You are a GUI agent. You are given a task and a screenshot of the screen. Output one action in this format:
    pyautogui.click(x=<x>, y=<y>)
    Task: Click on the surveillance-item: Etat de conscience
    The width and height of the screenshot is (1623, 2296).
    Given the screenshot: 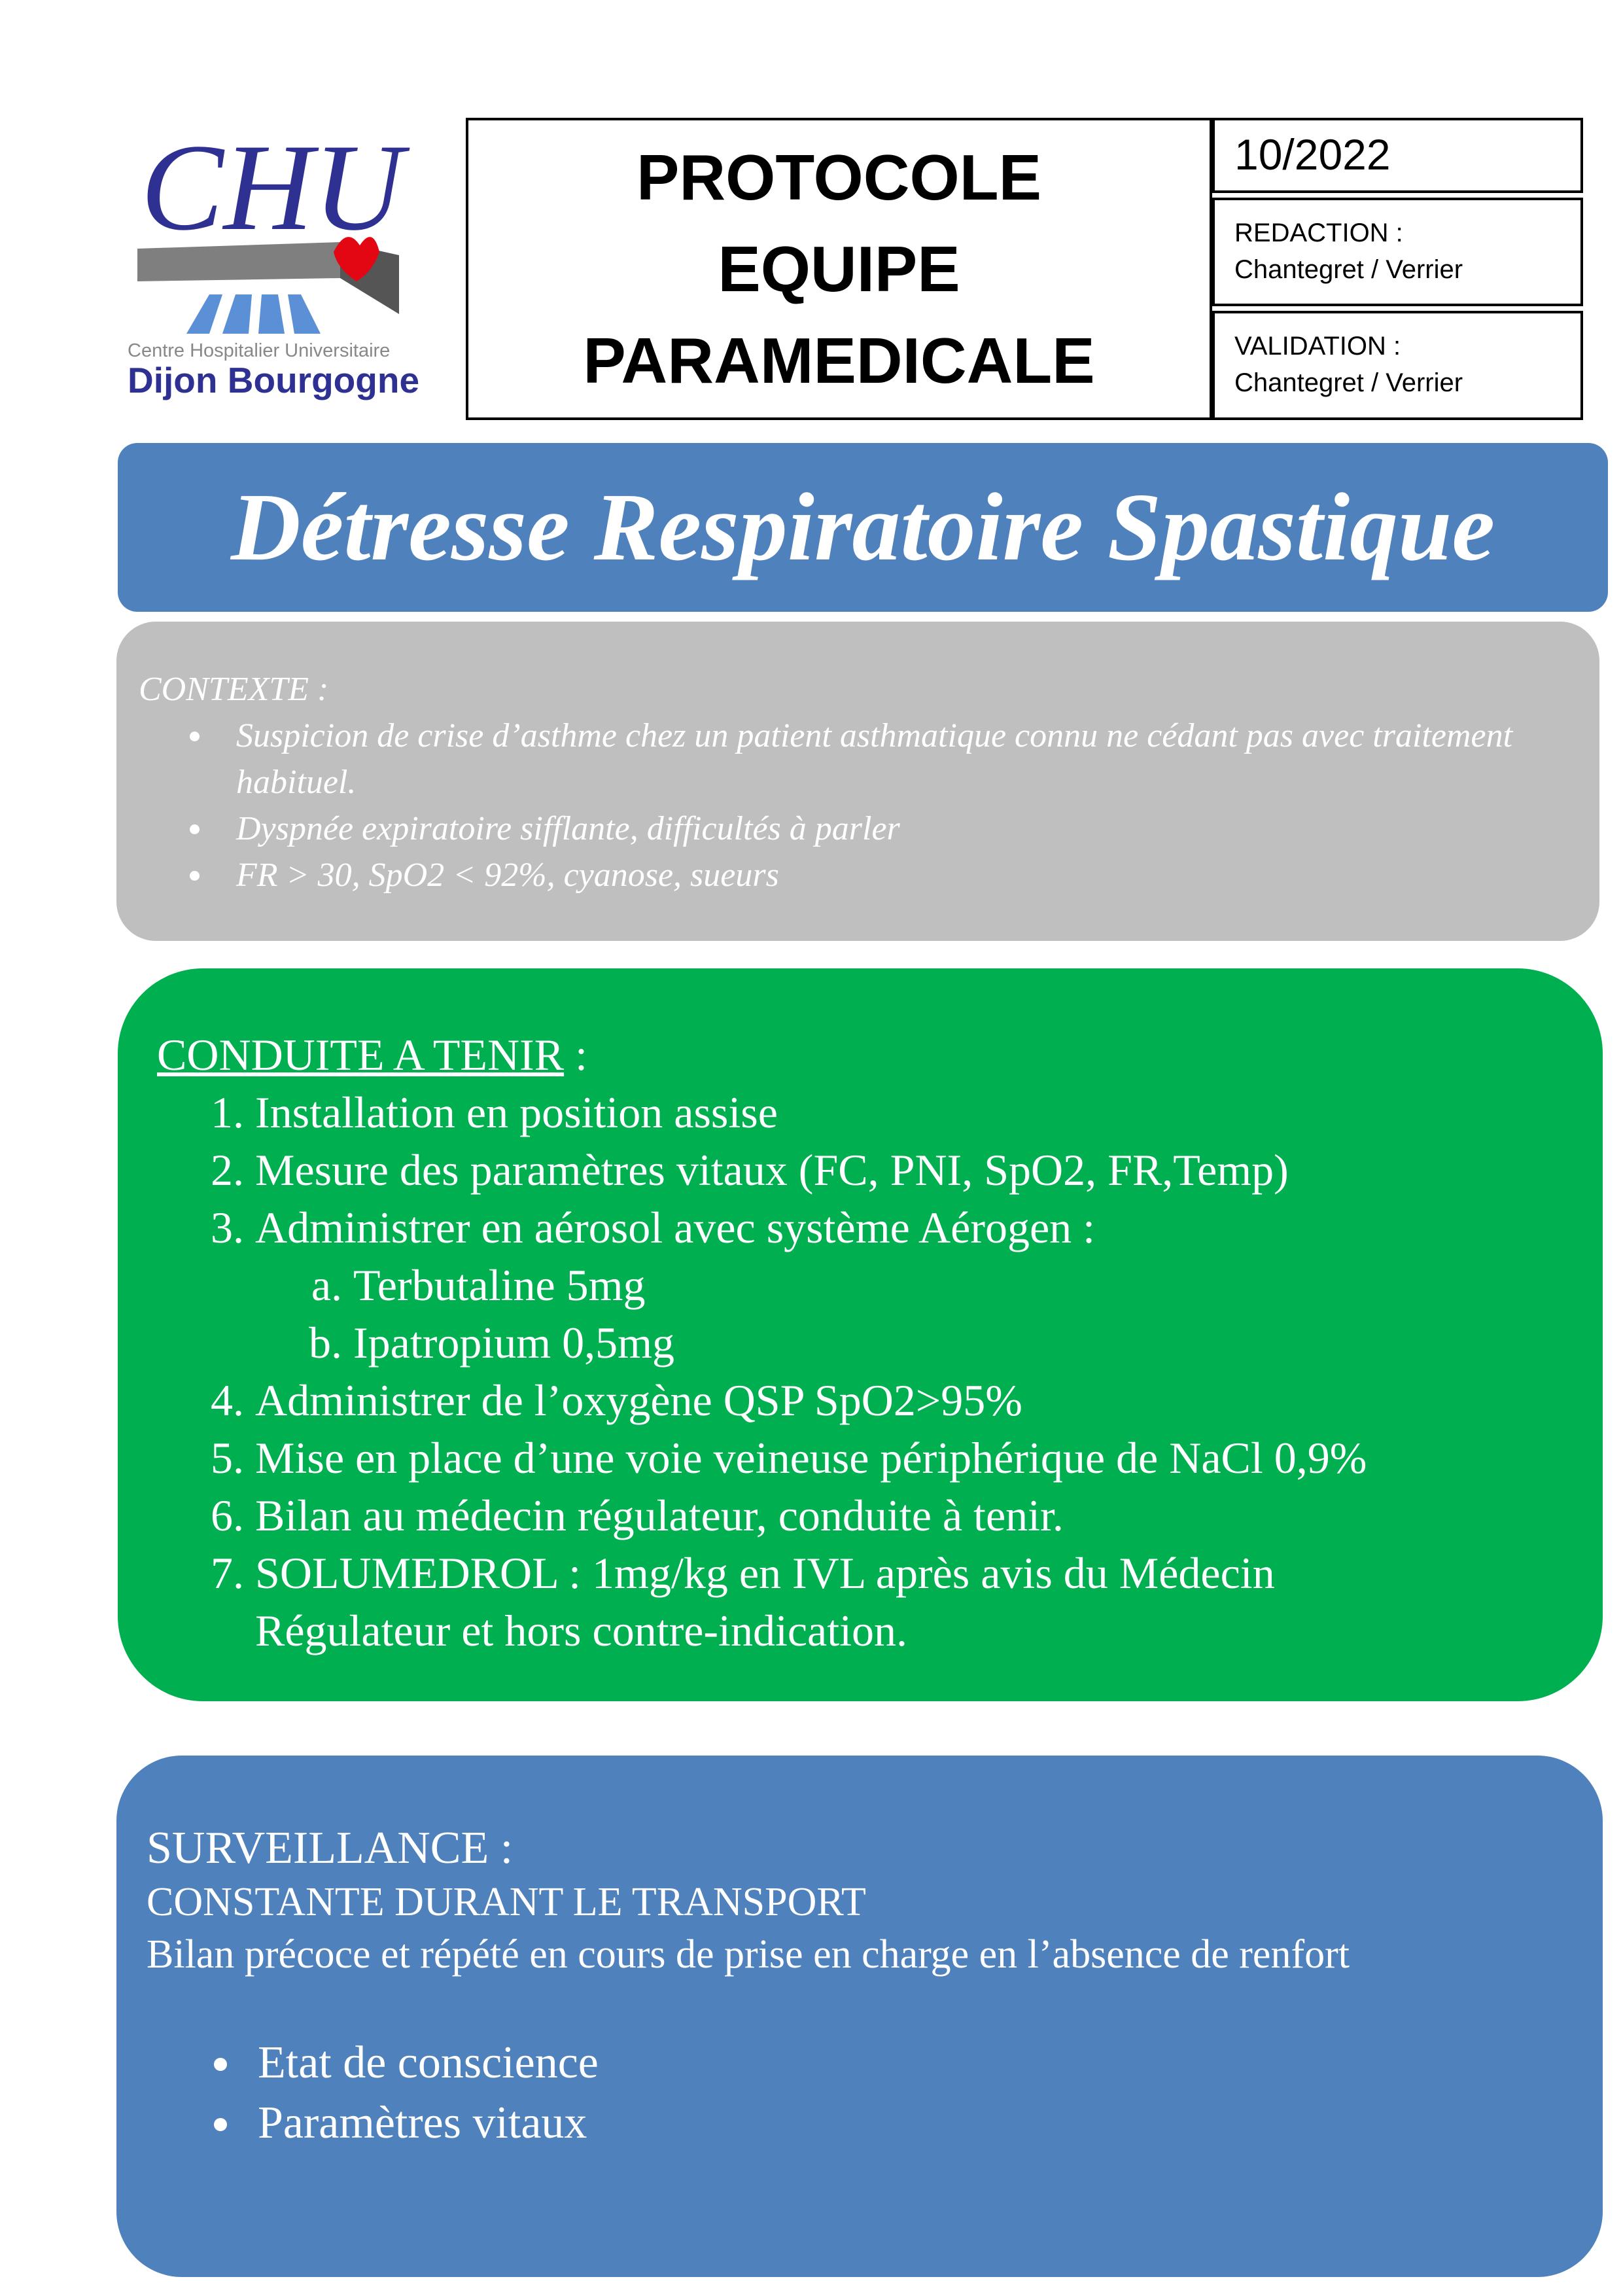 What is the action you would take?
    pyautogui.click(x=911, y=2063)
    